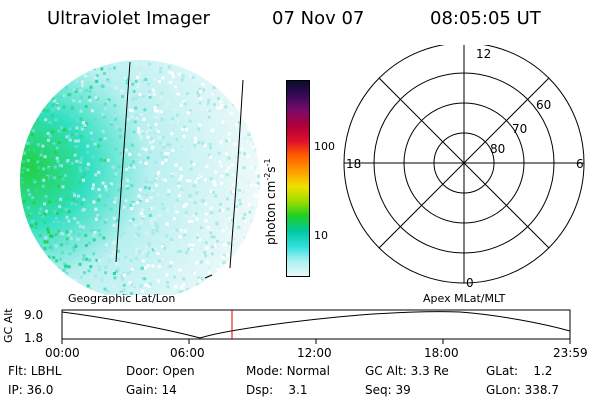 This screenshot has width=600, height=400. What do you see at coordinates (298, 178) in the screenshot?
I see `colorbar` at bounding box center [298, 178].